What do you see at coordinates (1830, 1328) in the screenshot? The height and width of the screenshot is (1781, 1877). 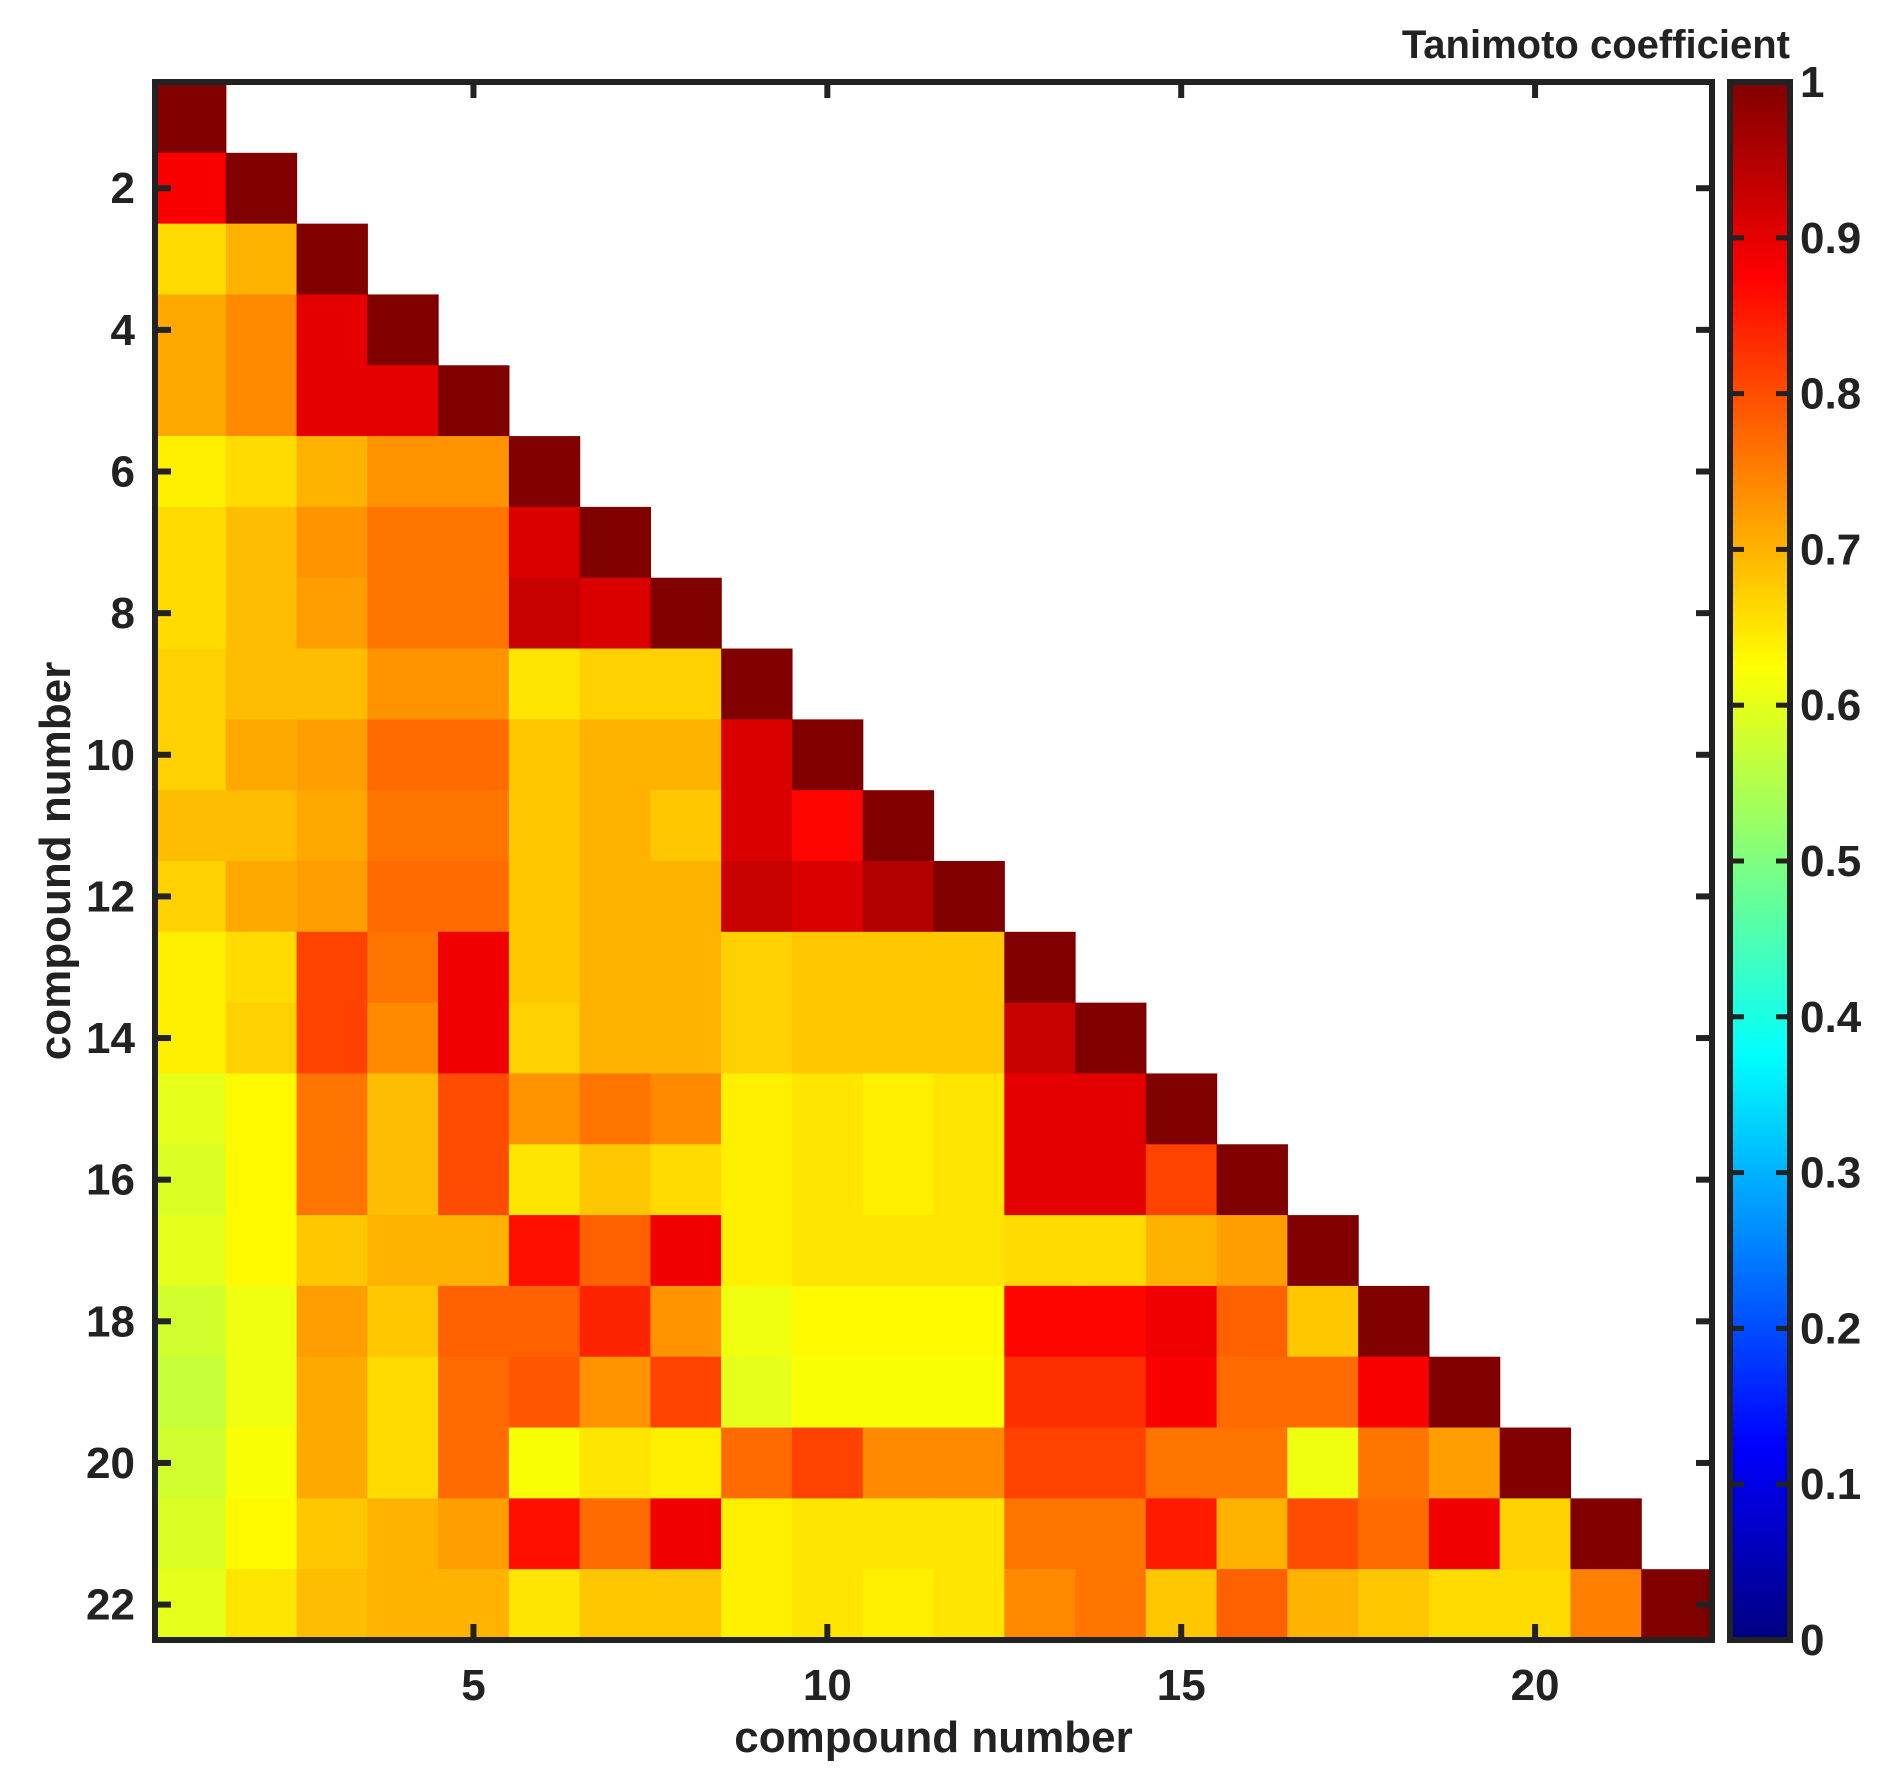 I see `colorbar-tick-label-2: 0.2` at bounding box center [1830, 1328].